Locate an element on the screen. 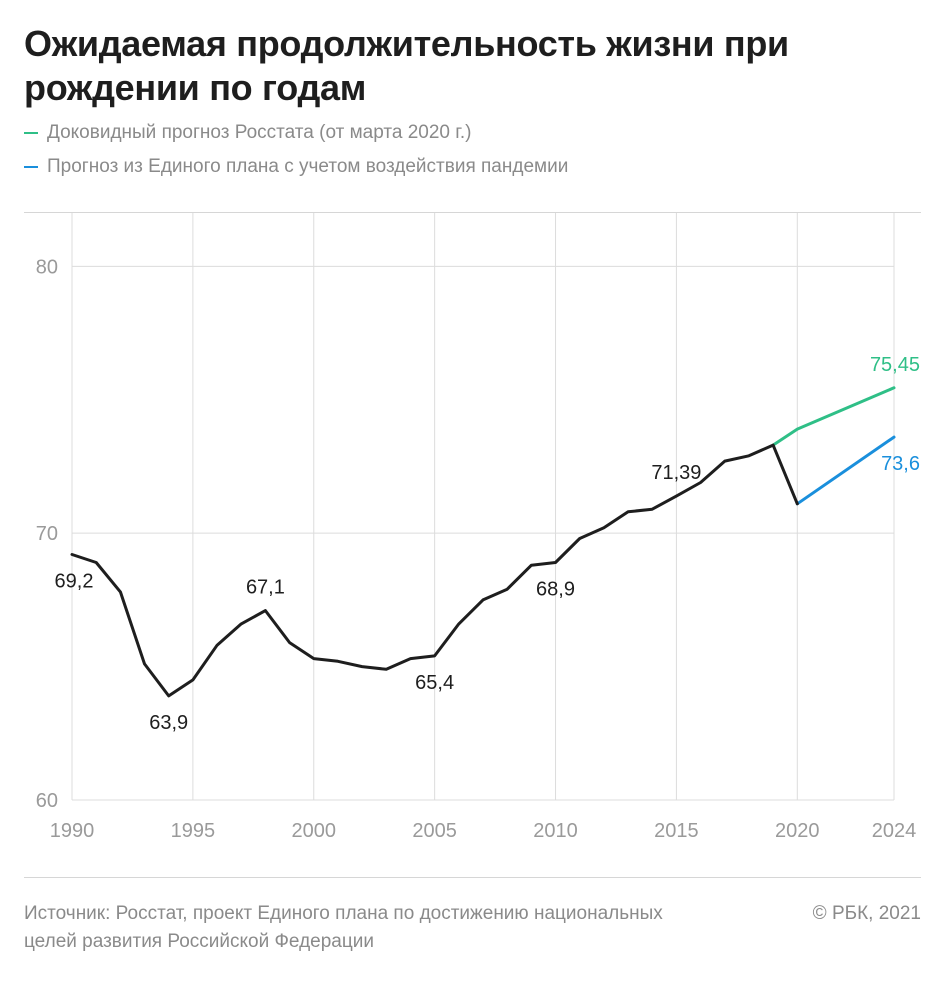 Image resolution: width=945 pixels, height=984 pixels. data-label: 65,4 is located at coordinates (434, 683).